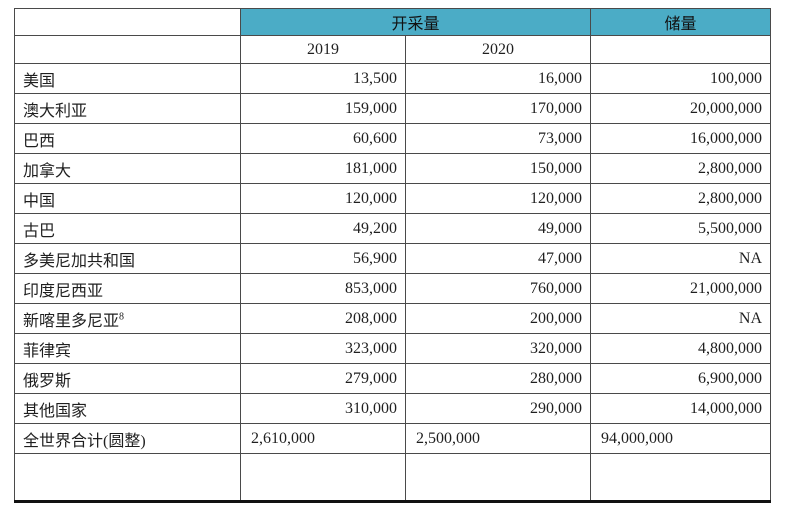 This screenshot has height=505, width=800. I want to click on reserves-group-header: 储量, so click(681, 22).